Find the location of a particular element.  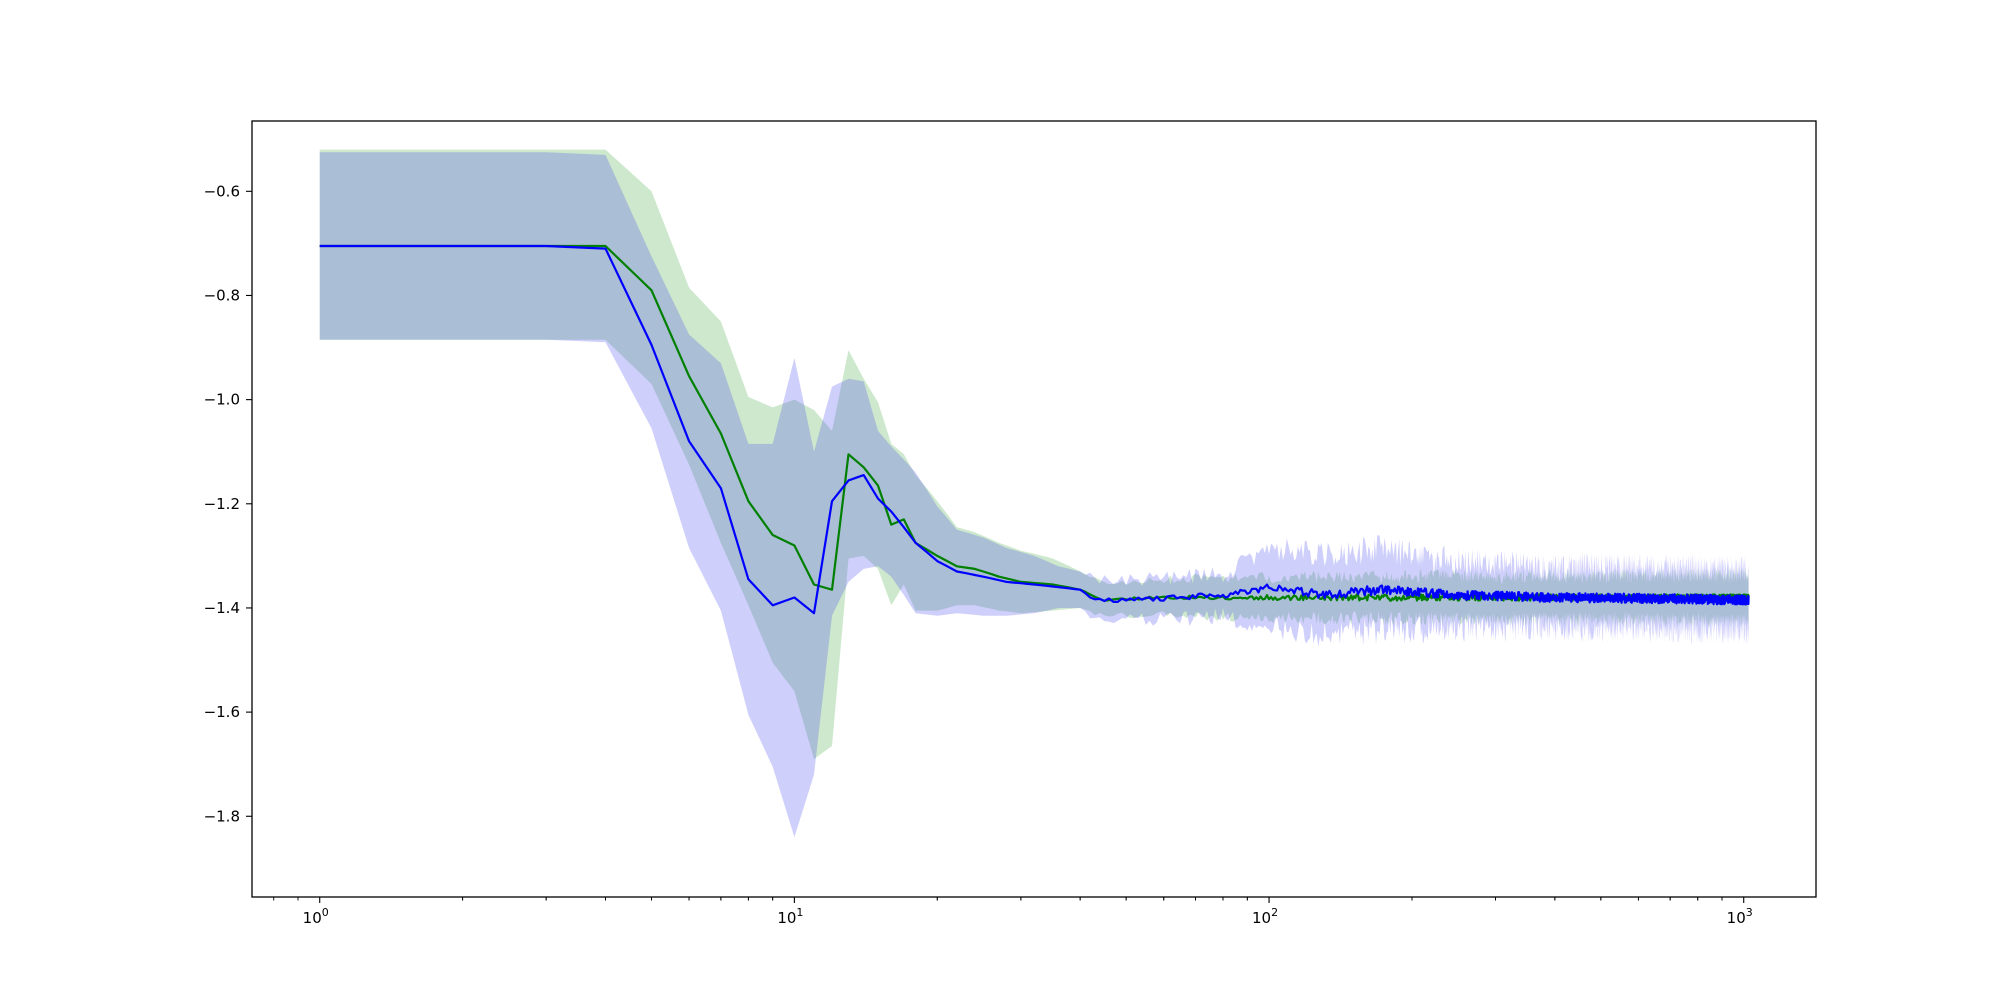

y-tick-label: −1.4 is located at coordinates (222, 608).